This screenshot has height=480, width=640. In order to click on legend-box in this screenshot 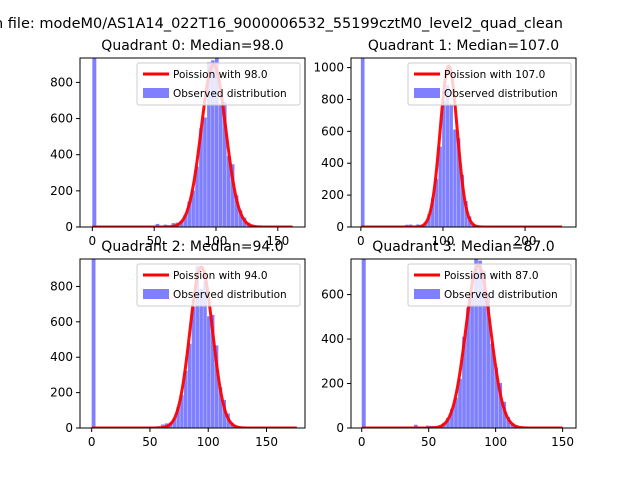, I will do `click(489, 285)`.